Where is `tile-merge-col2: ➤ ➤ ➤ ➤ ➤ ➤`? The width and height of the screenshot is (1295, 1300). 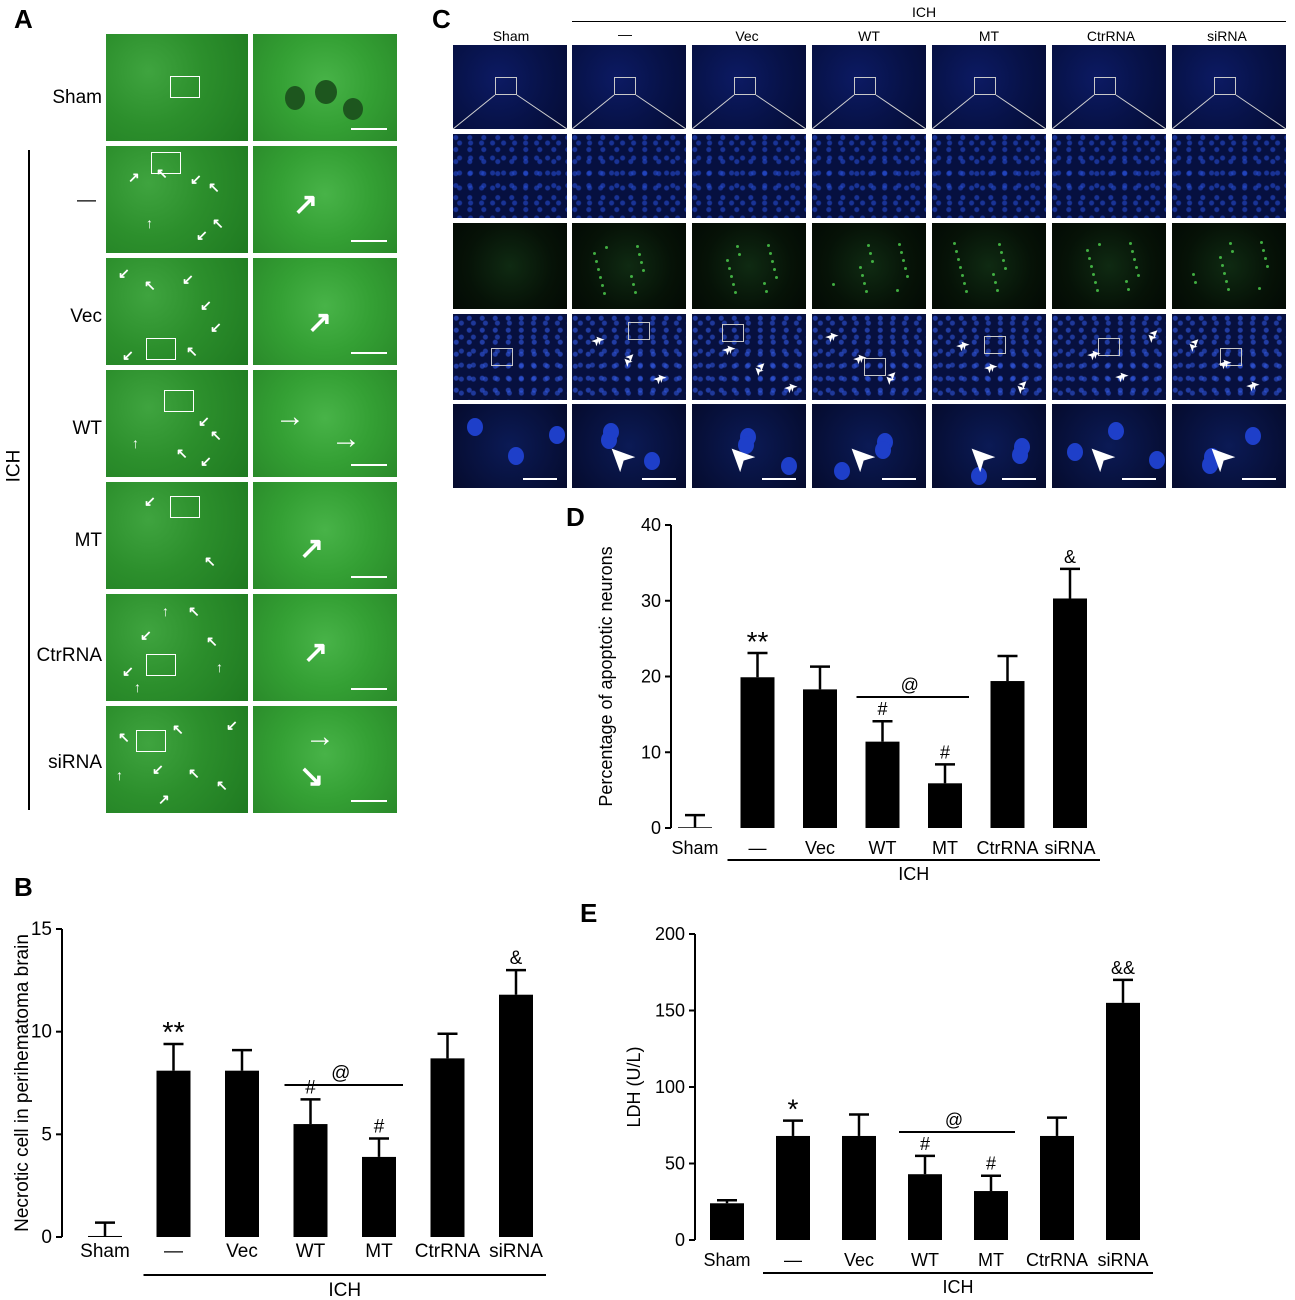 tile-merge-col2: ➤ ➤ ➤ ➤ ➤ ➤ is located at coordinates (629, 357).